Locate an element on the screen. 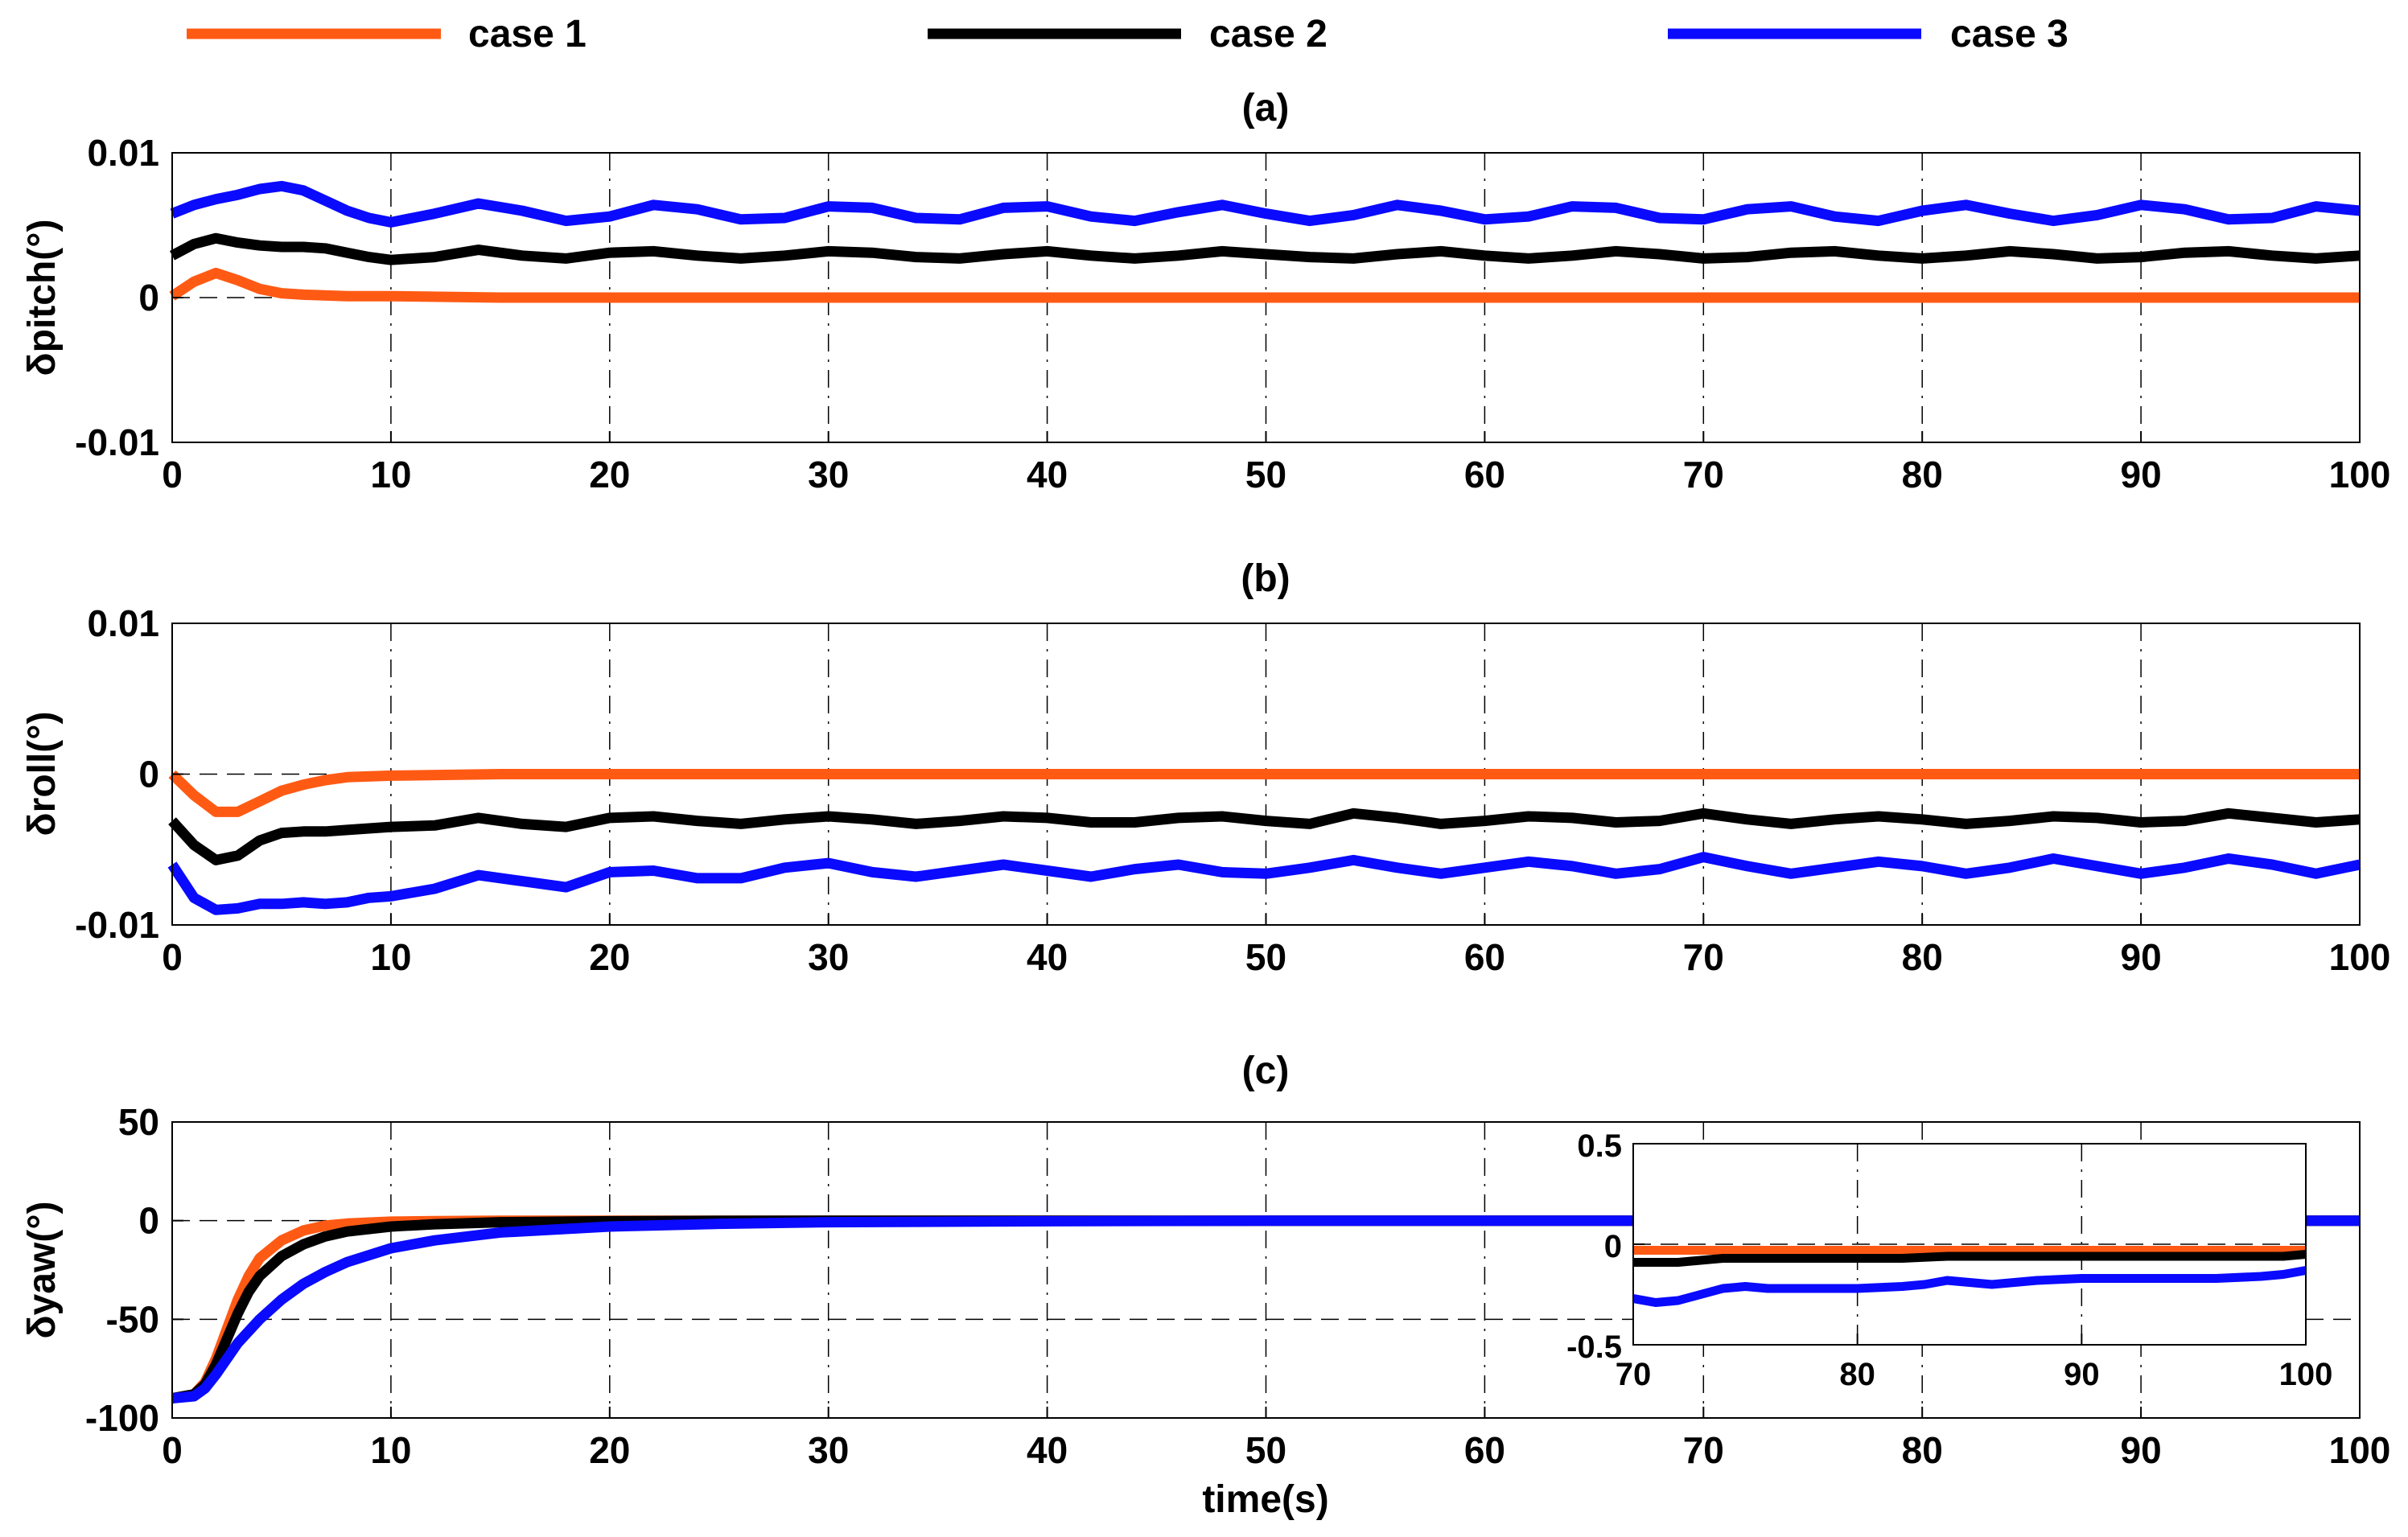 The image size is (2408, 1537). panel-b-xtick-label: 60 is located at coordinates (1484, 957).